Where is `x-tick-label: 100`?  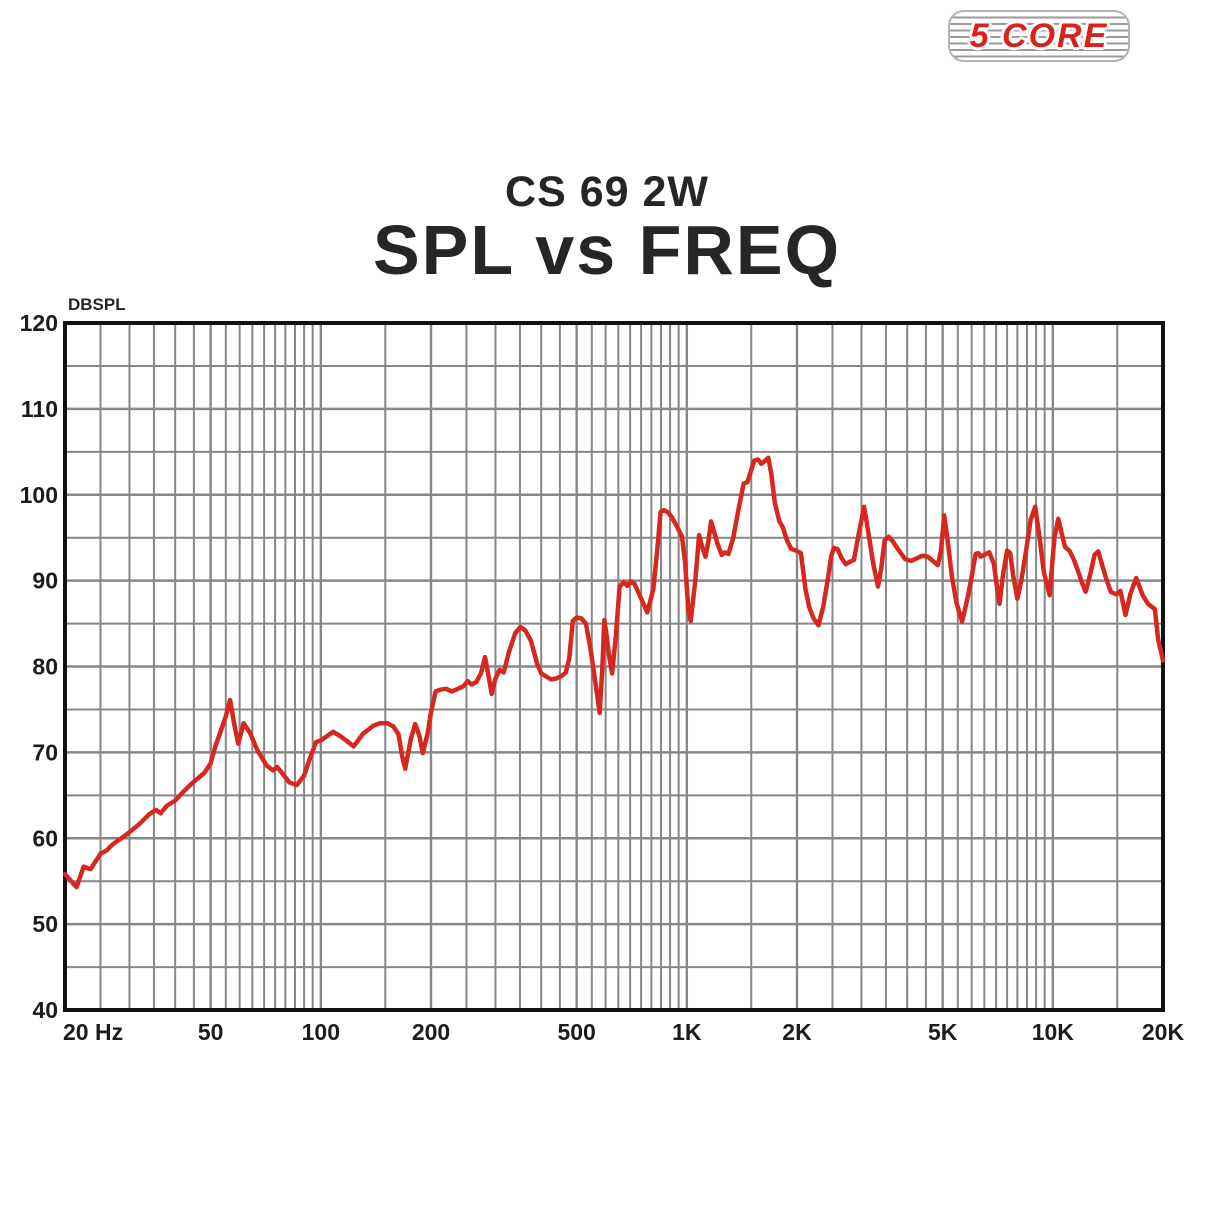 x-tick-label: 100 is located at coordinates (321, 1032).